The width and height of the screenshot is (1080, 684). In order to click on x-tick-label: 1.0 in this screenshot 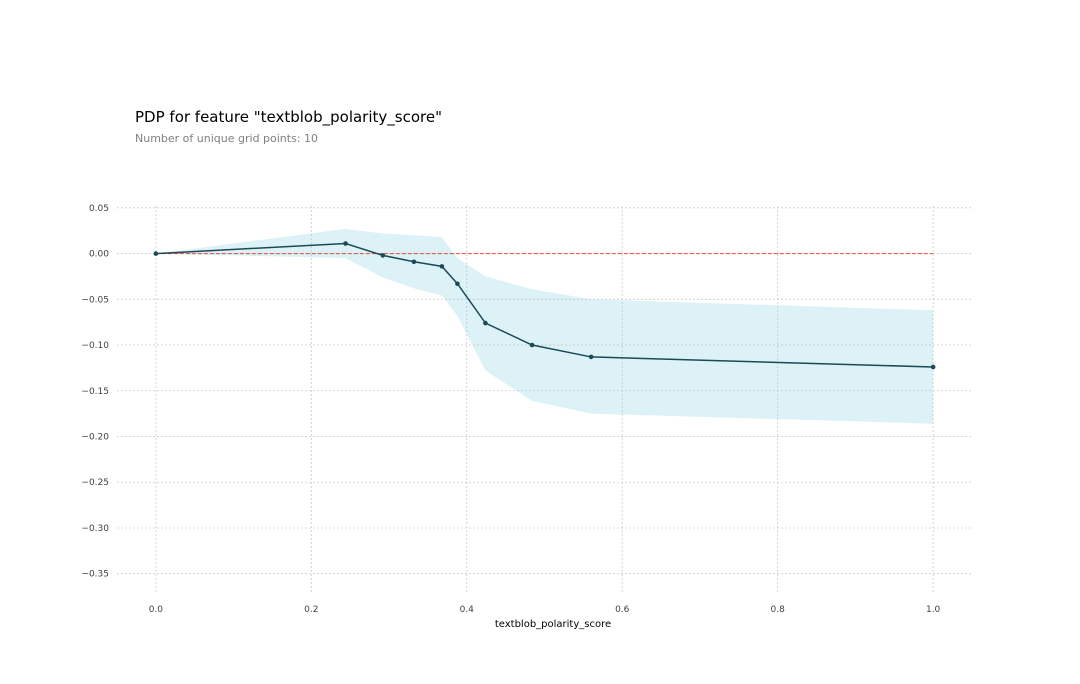, I will do `click(933, 610)`.